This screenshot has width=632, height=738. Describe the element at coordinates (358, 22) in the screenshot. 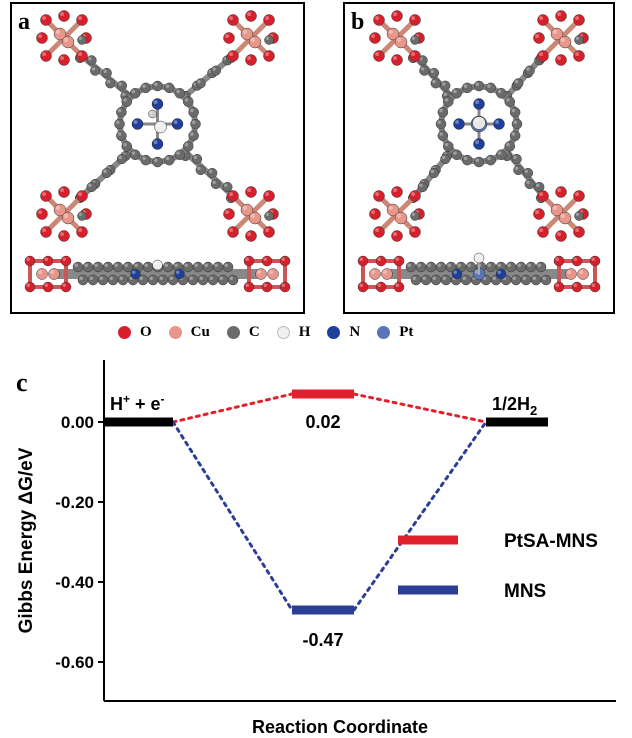

I see `panel-b-letter: b` at that location.